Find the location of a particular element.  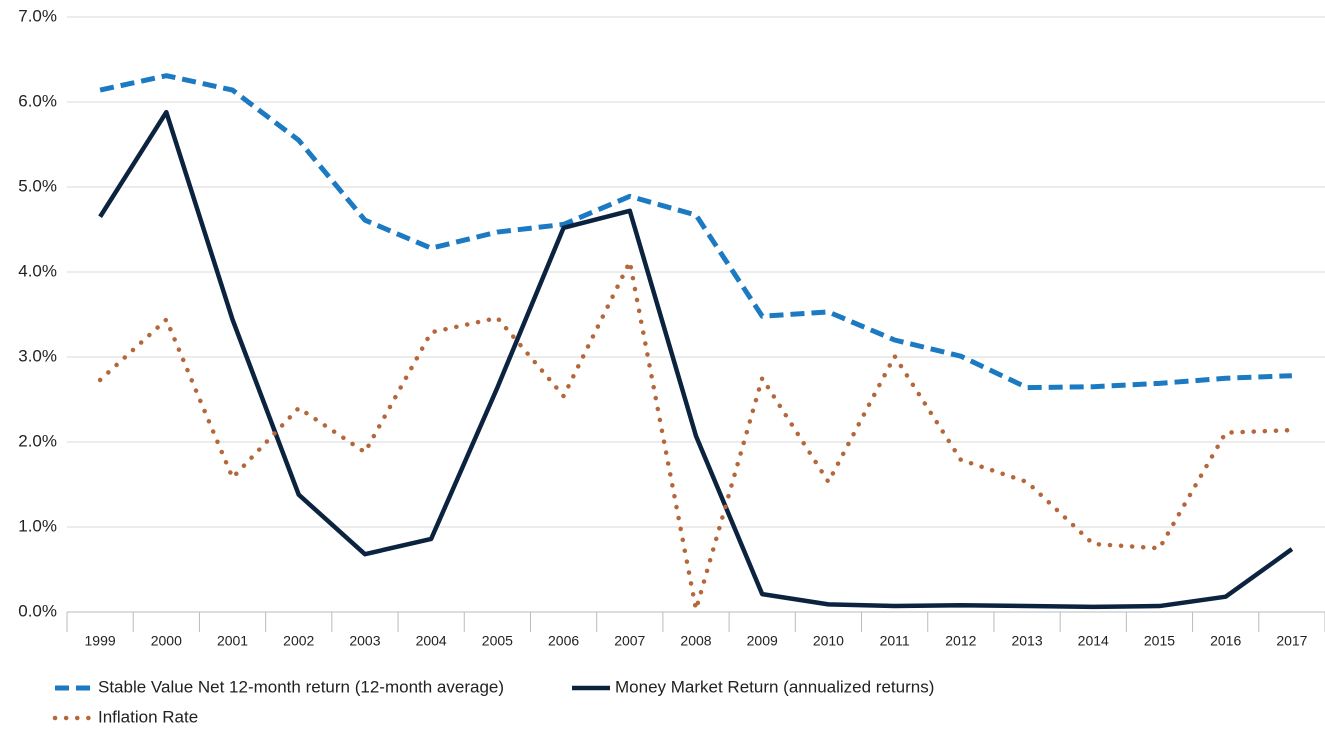

y-tick-label: 7.0% is located at coordinates (37, 15).